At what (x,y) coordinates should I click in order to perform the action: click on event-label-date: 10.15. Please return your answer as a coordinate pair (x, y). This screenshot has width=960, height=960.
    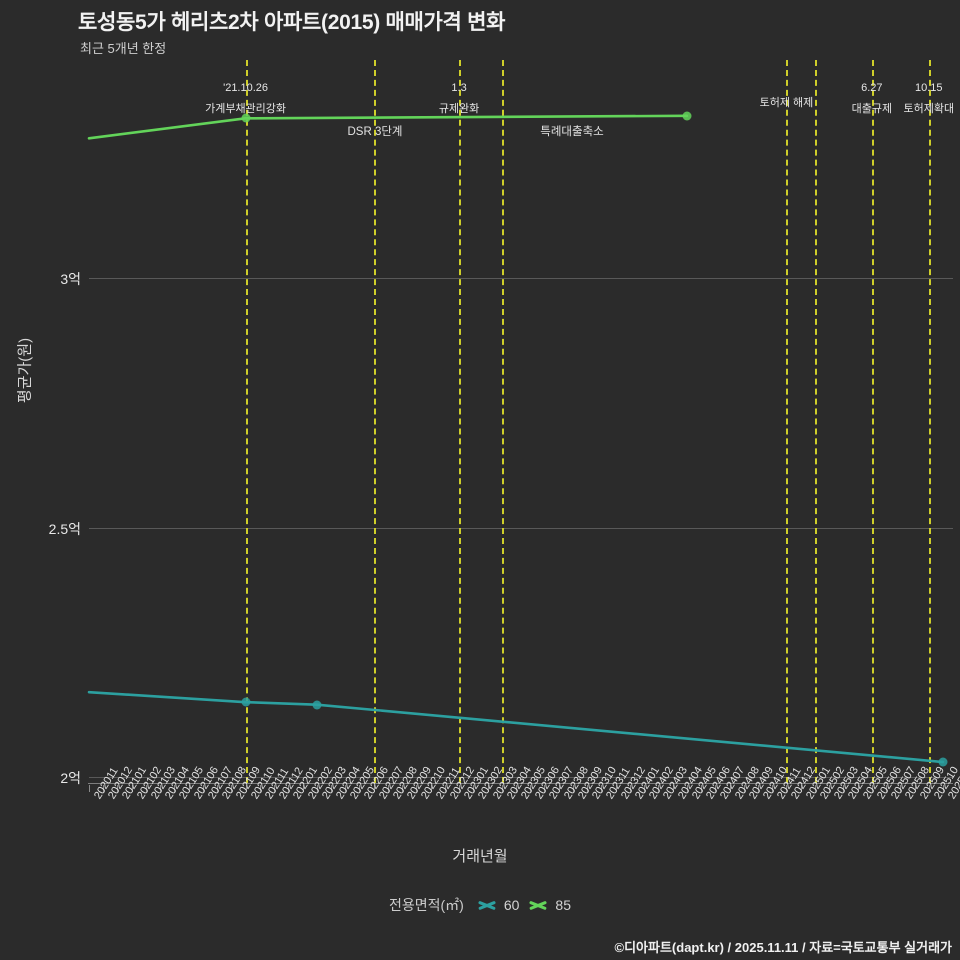
    Looking at the image, I should click on (929, 88).